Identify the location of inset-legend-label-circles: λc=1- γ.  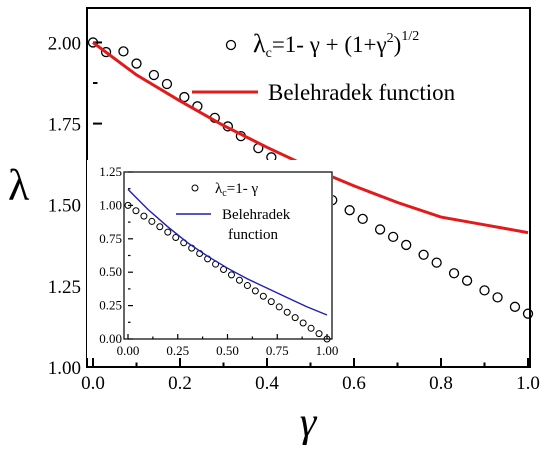
(236, 190).